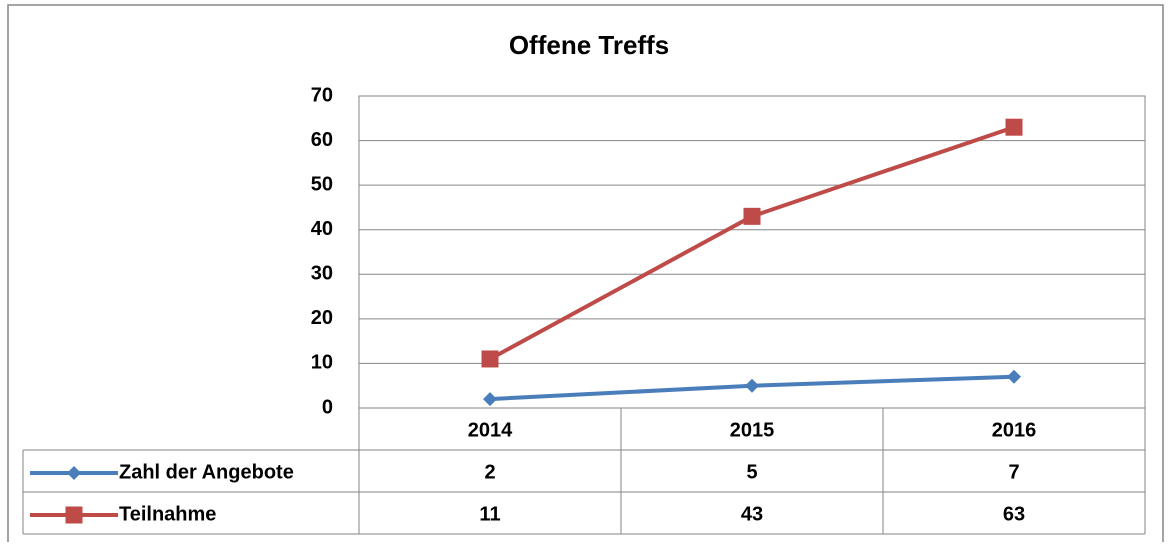 The height and width of the screenshot is (547, 1173). What do you see at coordinates (206, 472) in the screenshot?
I see `legend-label: Zahl der Angebote` at bounding box center [206, 472].